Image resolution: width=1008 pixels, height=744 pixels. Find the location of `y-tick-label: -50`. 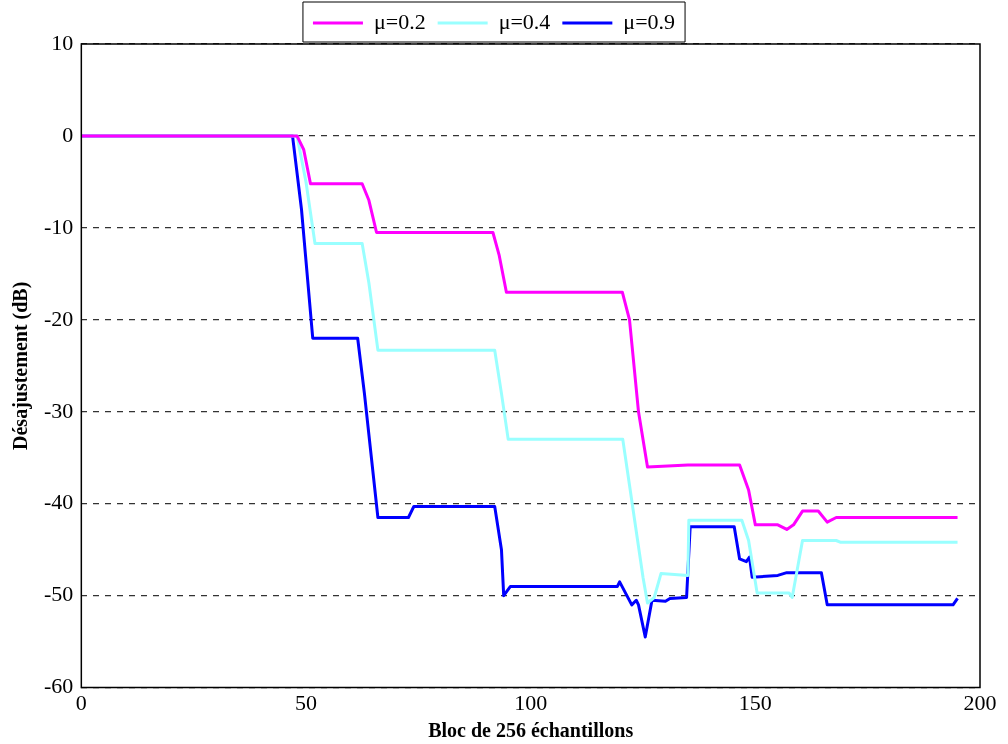

y-tick-label: -50 is located at coordinates (59, 594).